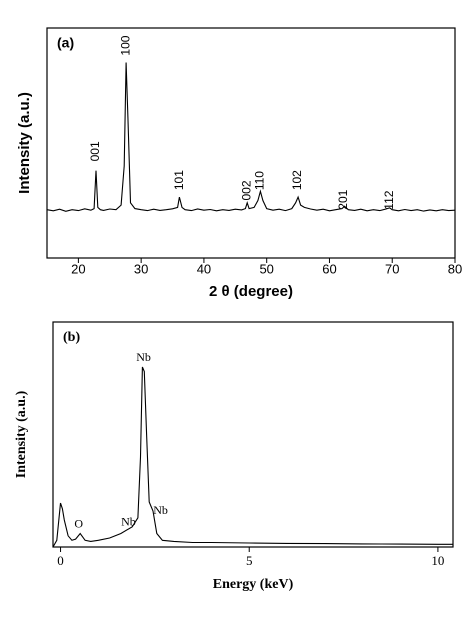  I want to click on x-tick-label: 10, so click(437, 560).